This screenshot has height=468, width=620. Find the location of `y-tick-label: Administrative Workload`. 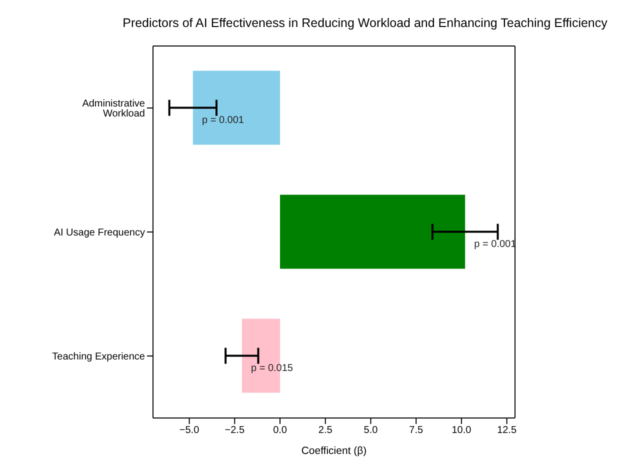

y-tick-label: Administrative Workload is located at coordinates (114, 109).